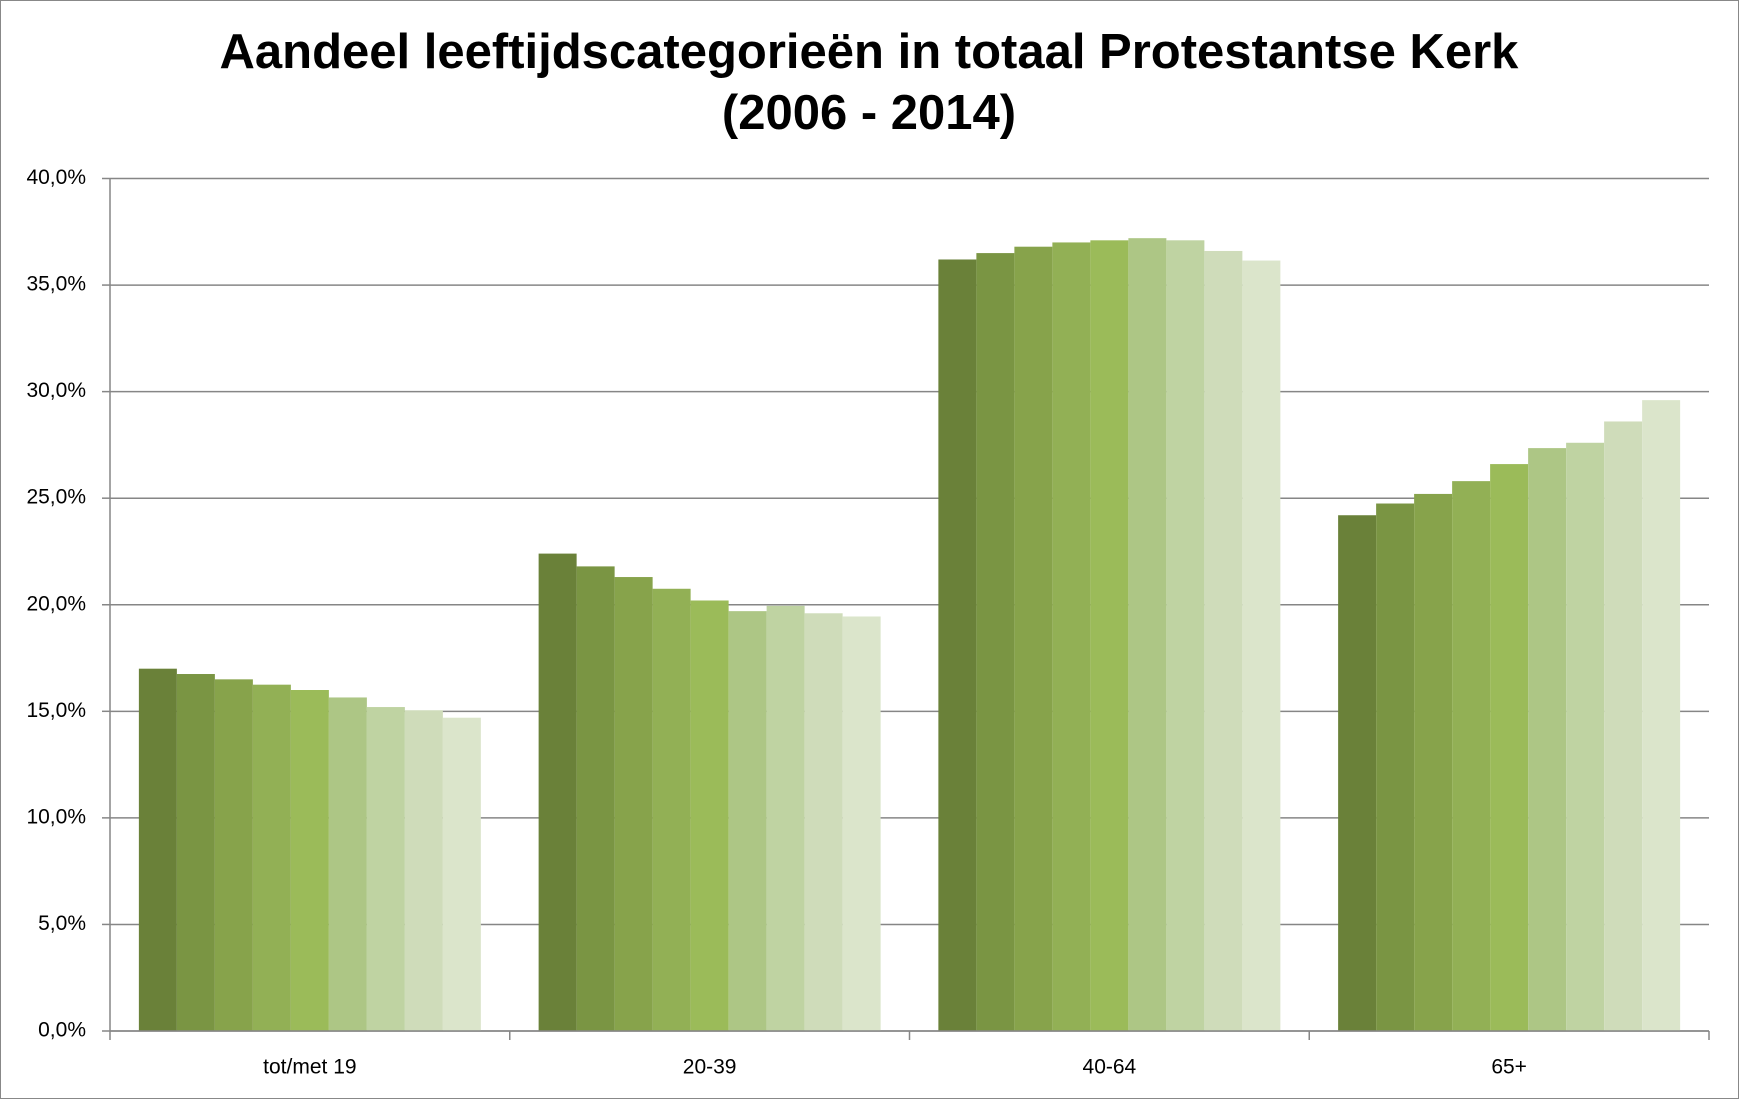  I want to click on y-tick-label: 20,0%, so click(56, 603).